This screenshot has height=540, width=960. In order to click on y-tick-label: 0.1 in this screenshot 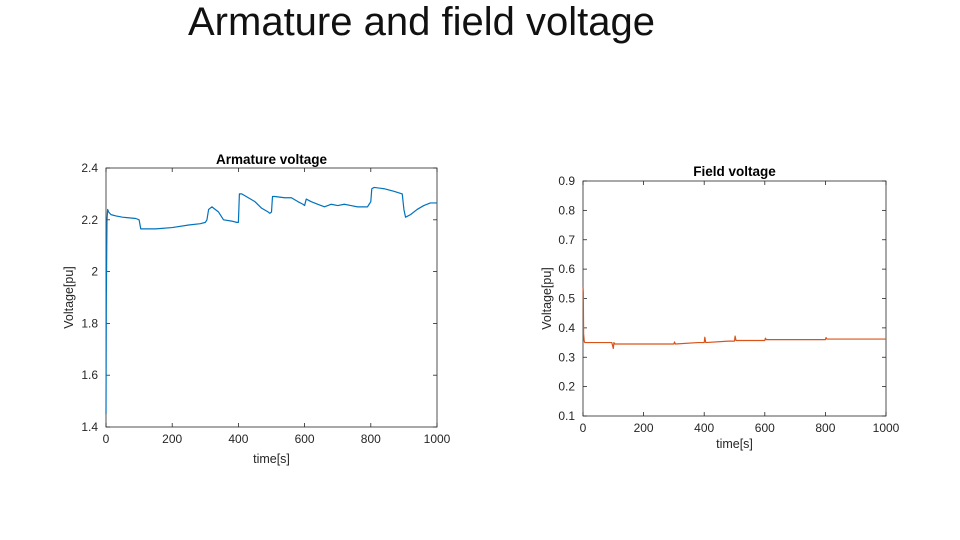, I will do `click(566, 416)`.